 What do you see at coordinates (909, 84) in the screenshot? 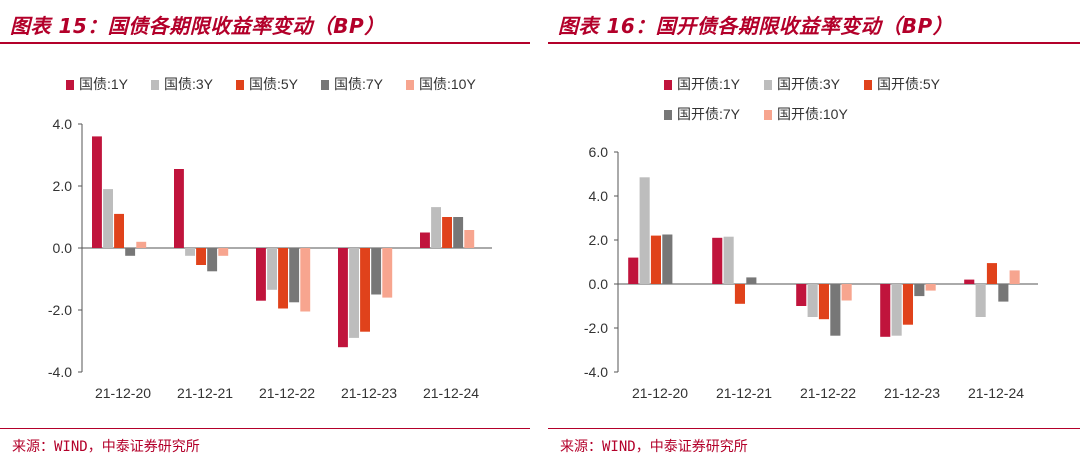
I see `legend-label: 国开债:5Y` at bounding box center [909, 84].